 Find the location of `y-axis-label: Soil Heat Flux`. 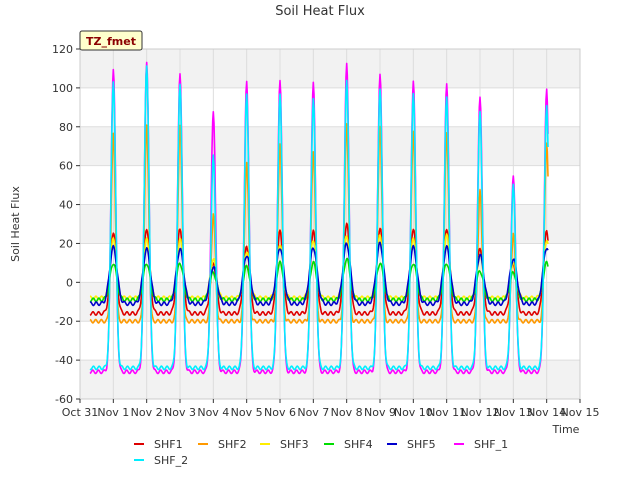

y-axis-label: Soil Heat Flux is located at coordinates (15, 224).